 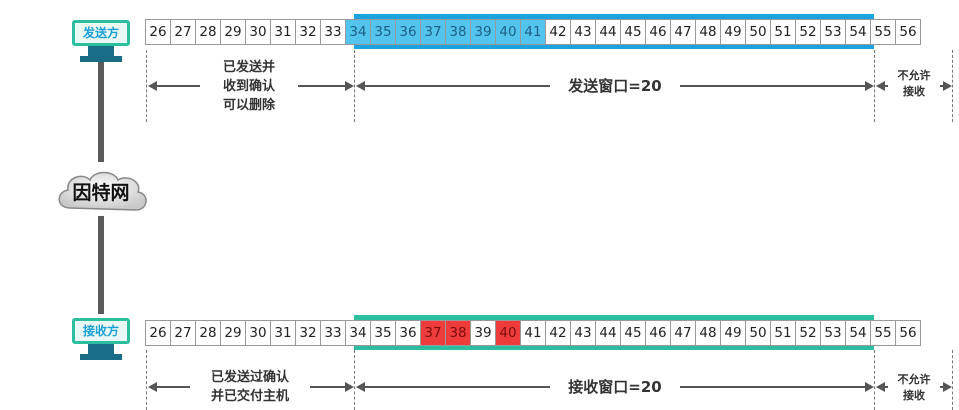 I want to click on receiver-seq-cell: 32, so click(x=308, y=333).